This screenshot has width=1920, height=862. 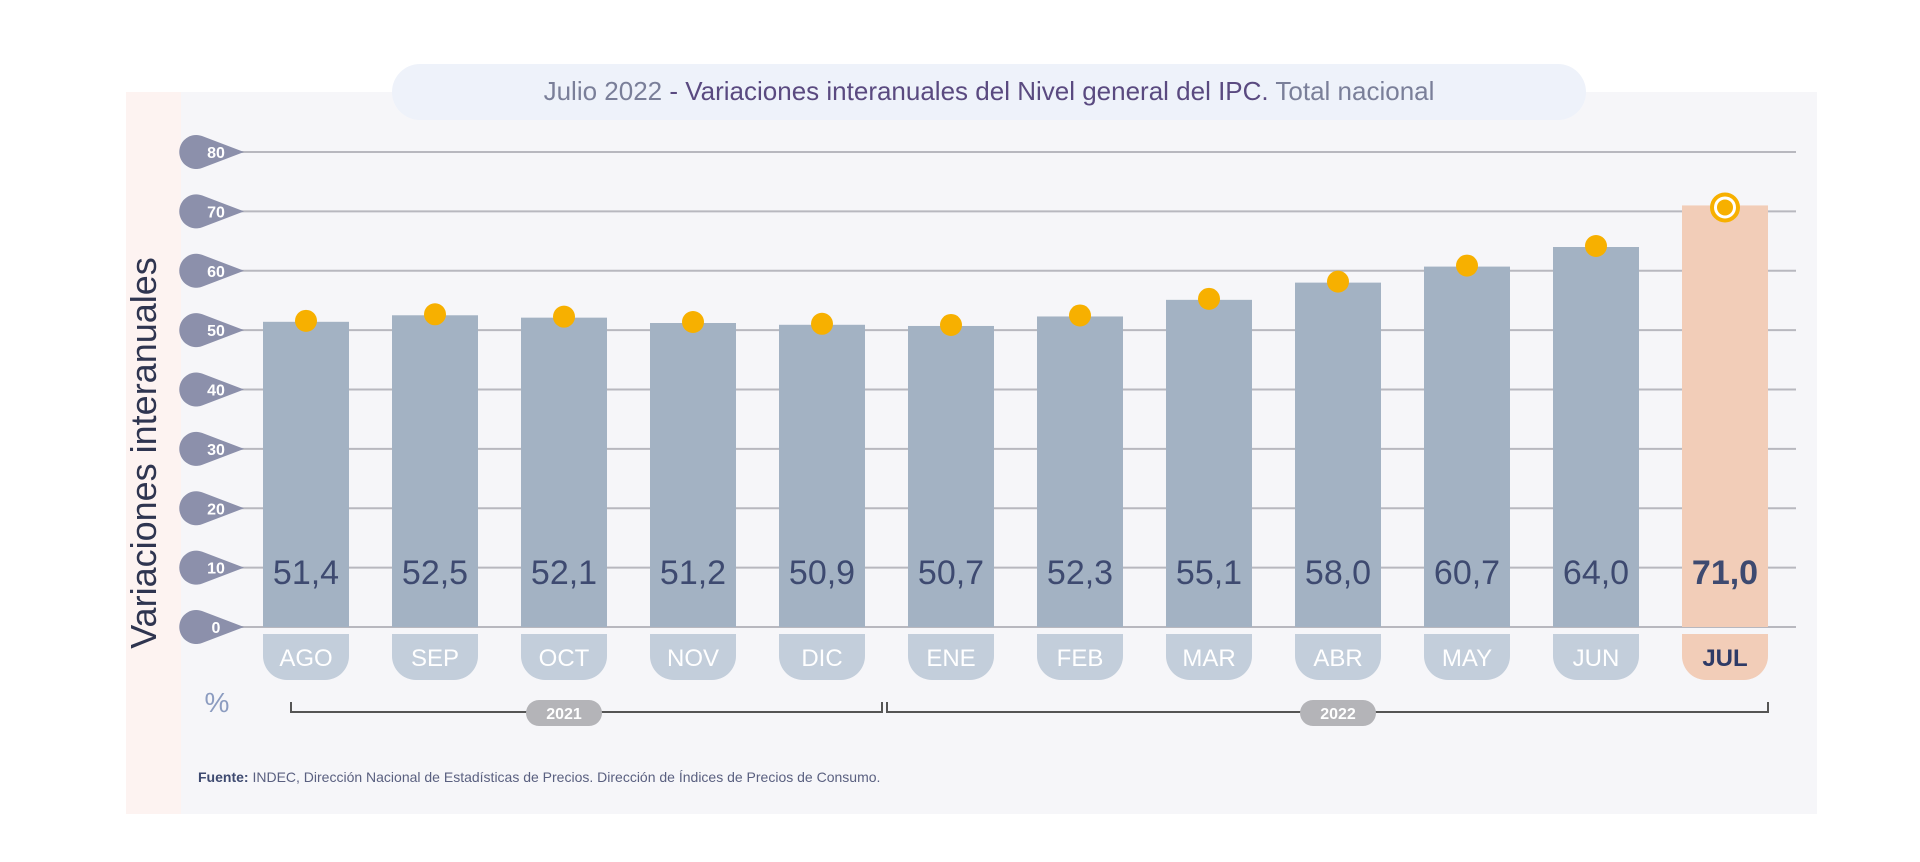 I want to click on x-tick-label: NOV, so click(x=693, y=658).